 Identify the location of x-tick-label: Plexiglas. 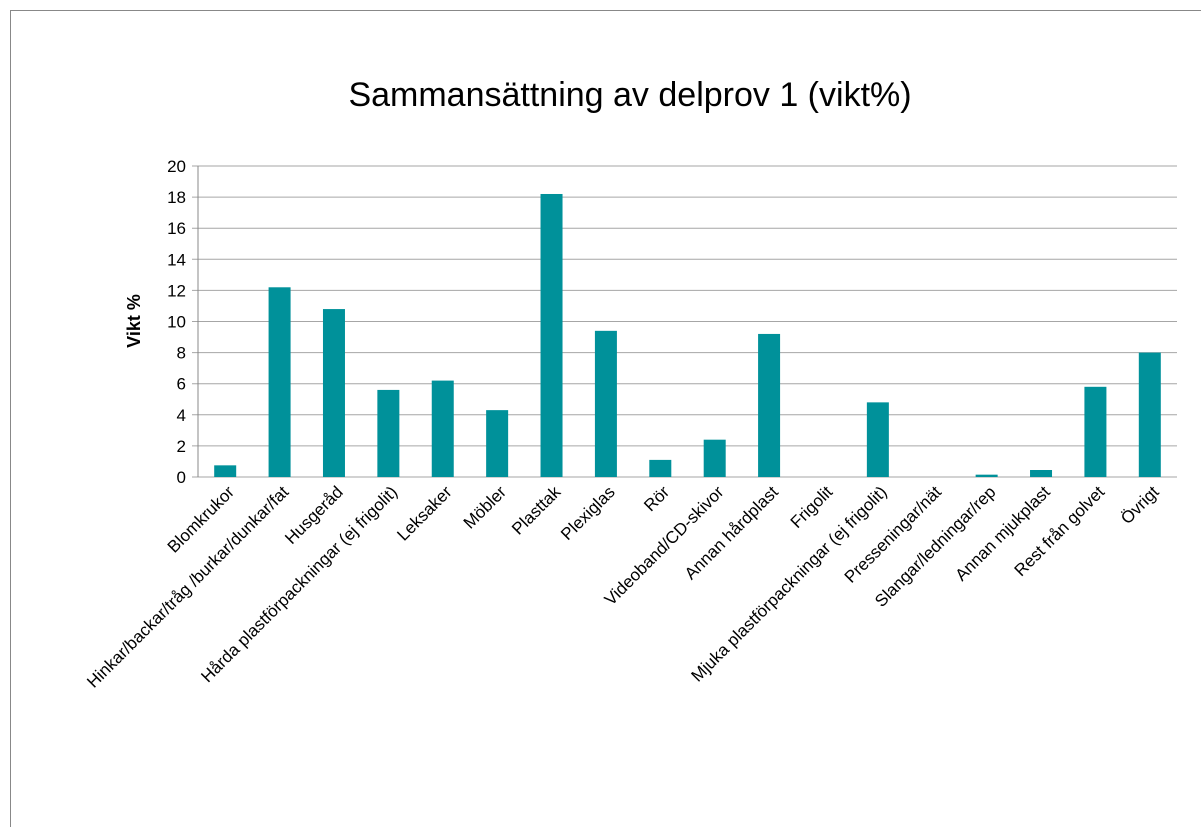
(588, 513).